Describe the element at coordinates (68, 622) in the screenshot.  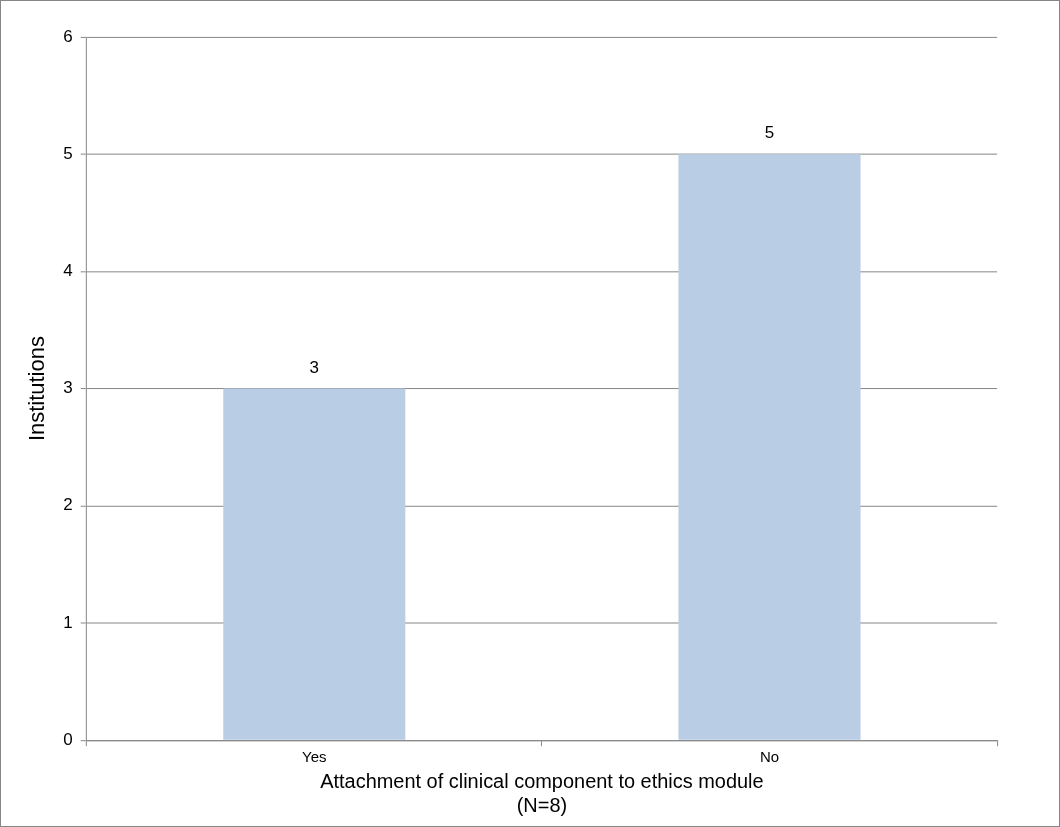
I see `y-tick-label: 1` at that location.